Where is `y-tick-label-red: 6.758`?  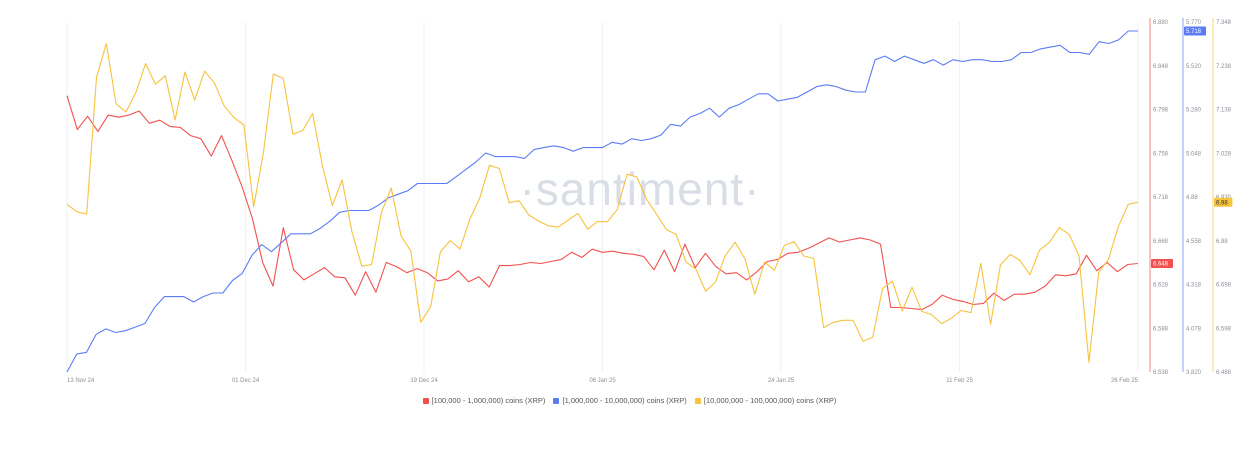
y-tick-label-red: 6.758 is located at coordinates (1161, 154).